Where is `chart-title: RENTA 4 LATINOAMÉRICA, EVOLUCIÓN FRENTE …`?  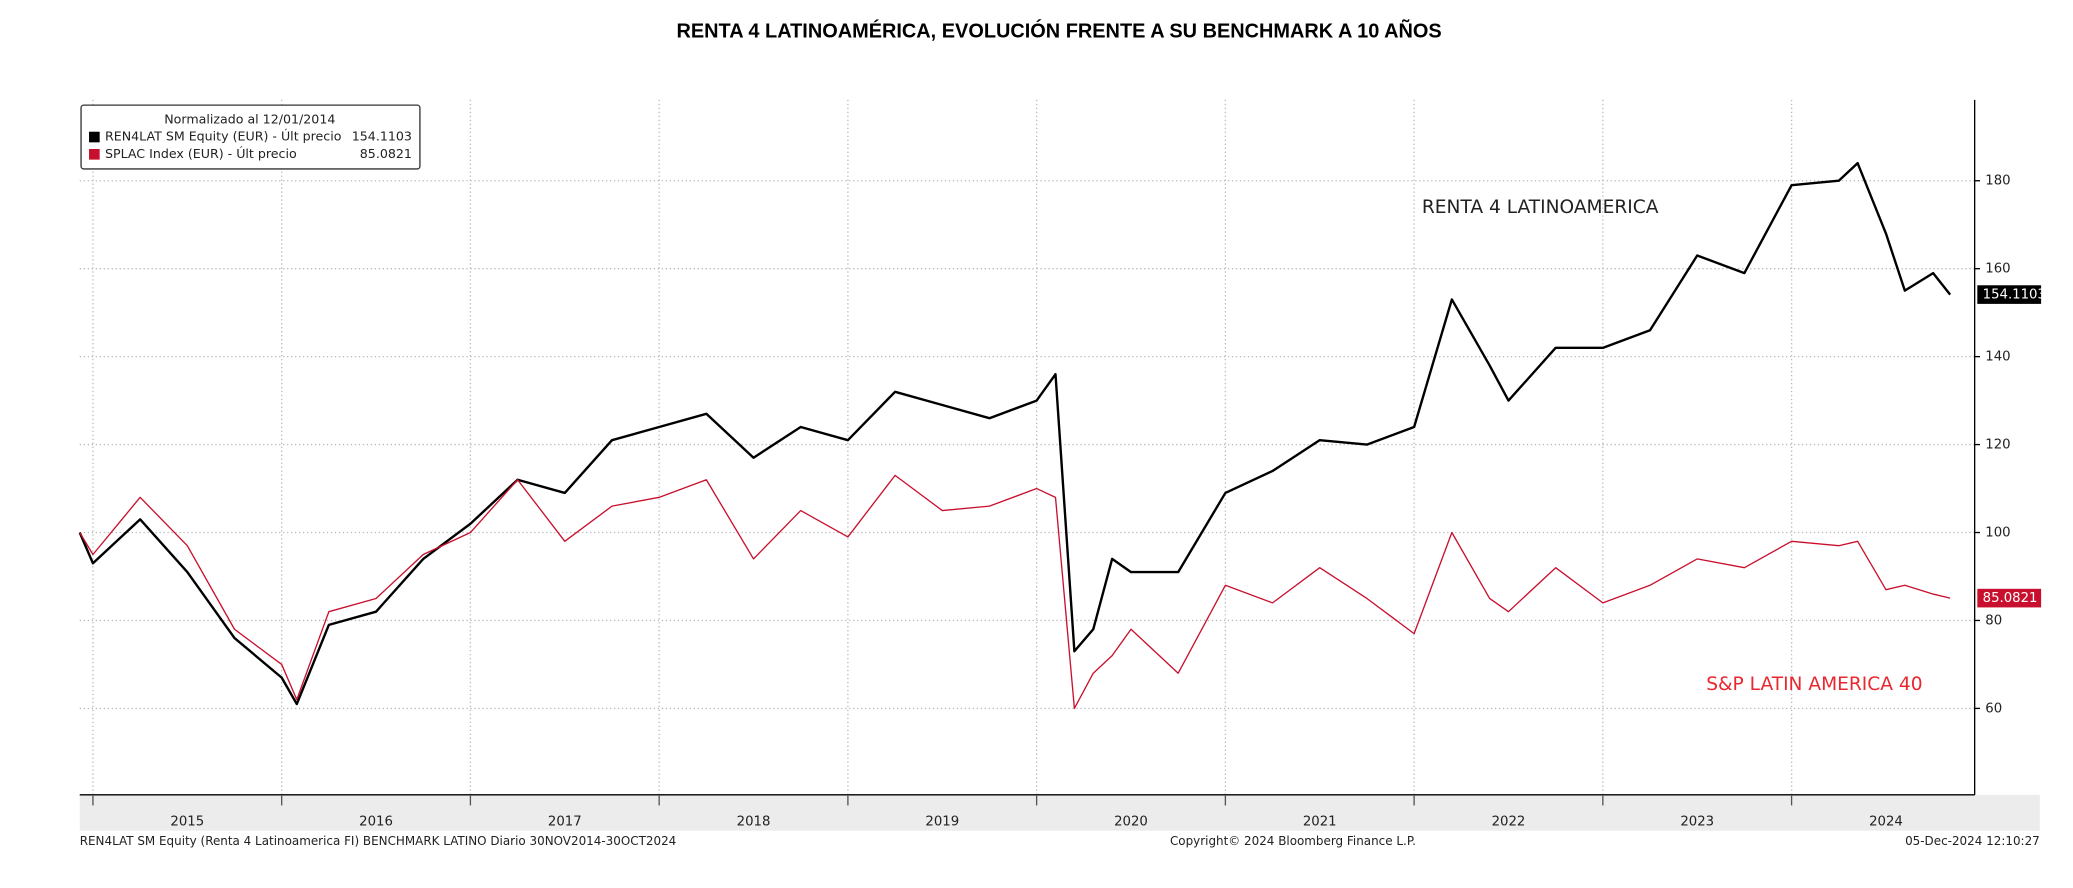
chart-title: RENTA 4 LATINOAMÉRICA, EVOLUCIÓN FRENTE … is located at coordinates (1059, 30).